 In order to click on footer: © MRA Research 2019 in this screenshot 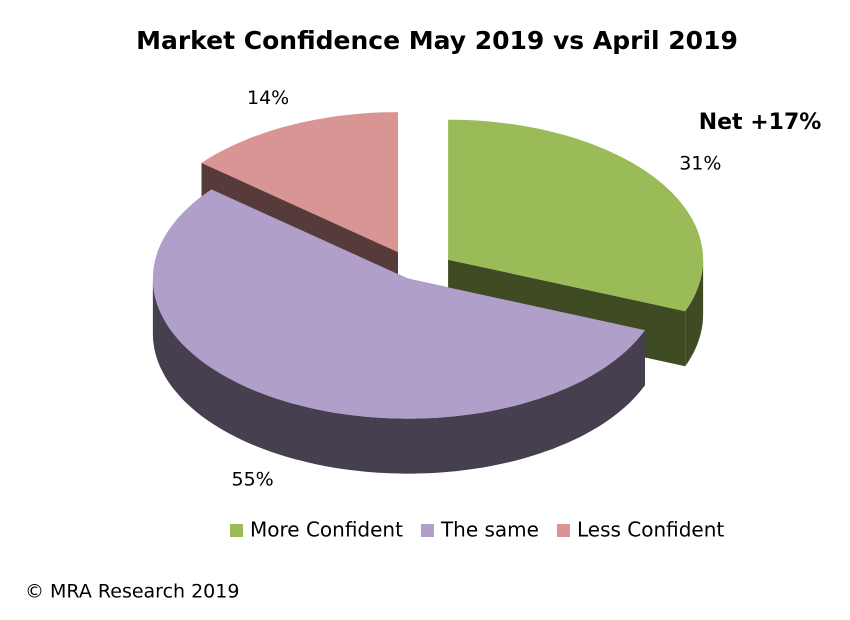, I will do `click(132, 592)`.